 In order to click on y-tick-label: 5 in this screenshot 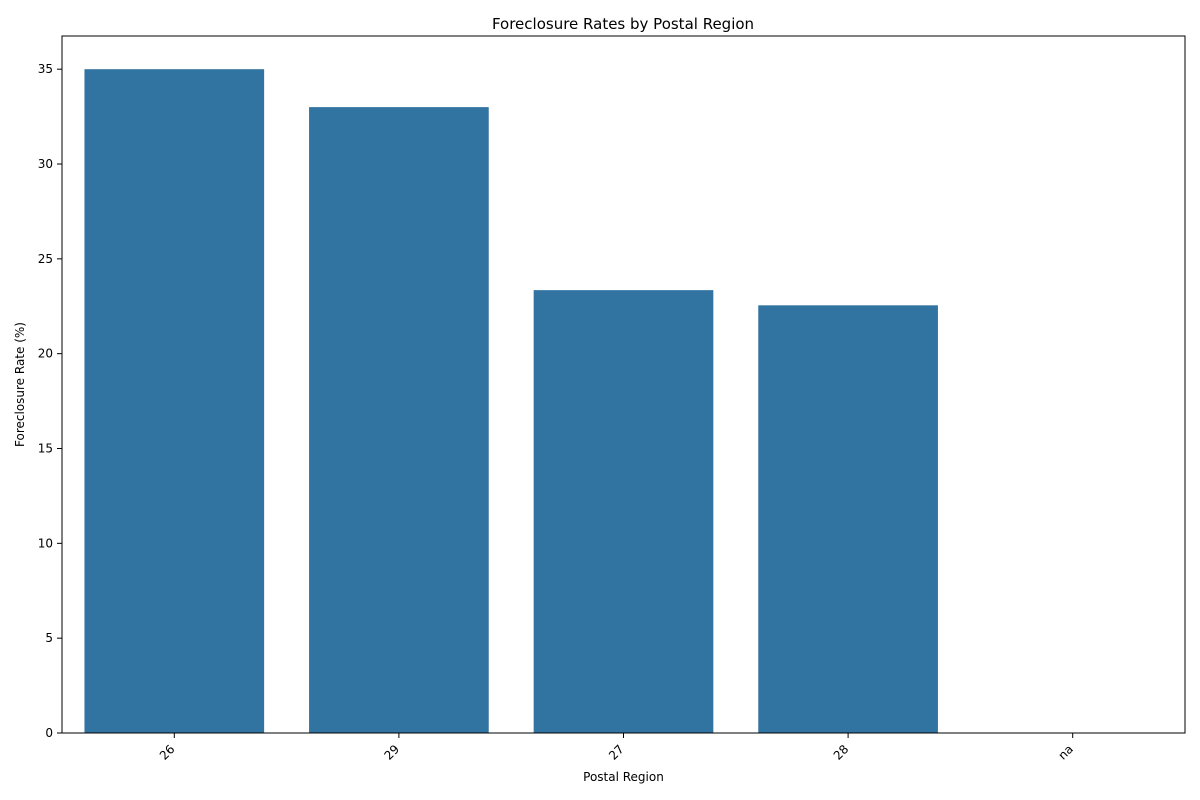, I will do `click(49, 638)`.